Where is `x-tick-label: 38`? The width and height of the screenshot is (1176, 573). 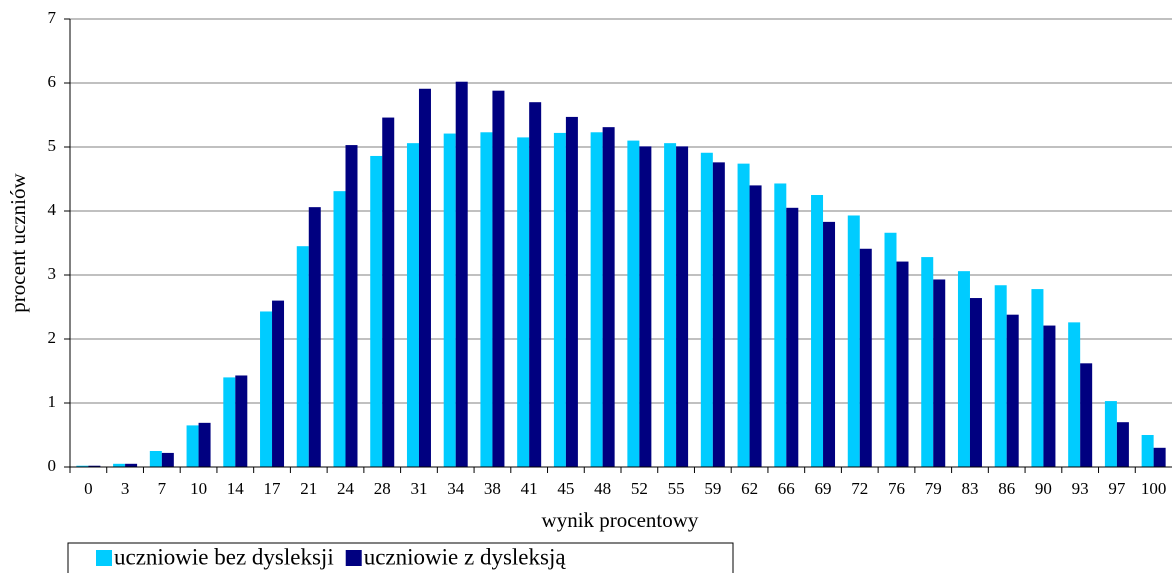 x-tick-label: 38 is located at coordinates (492, 488).